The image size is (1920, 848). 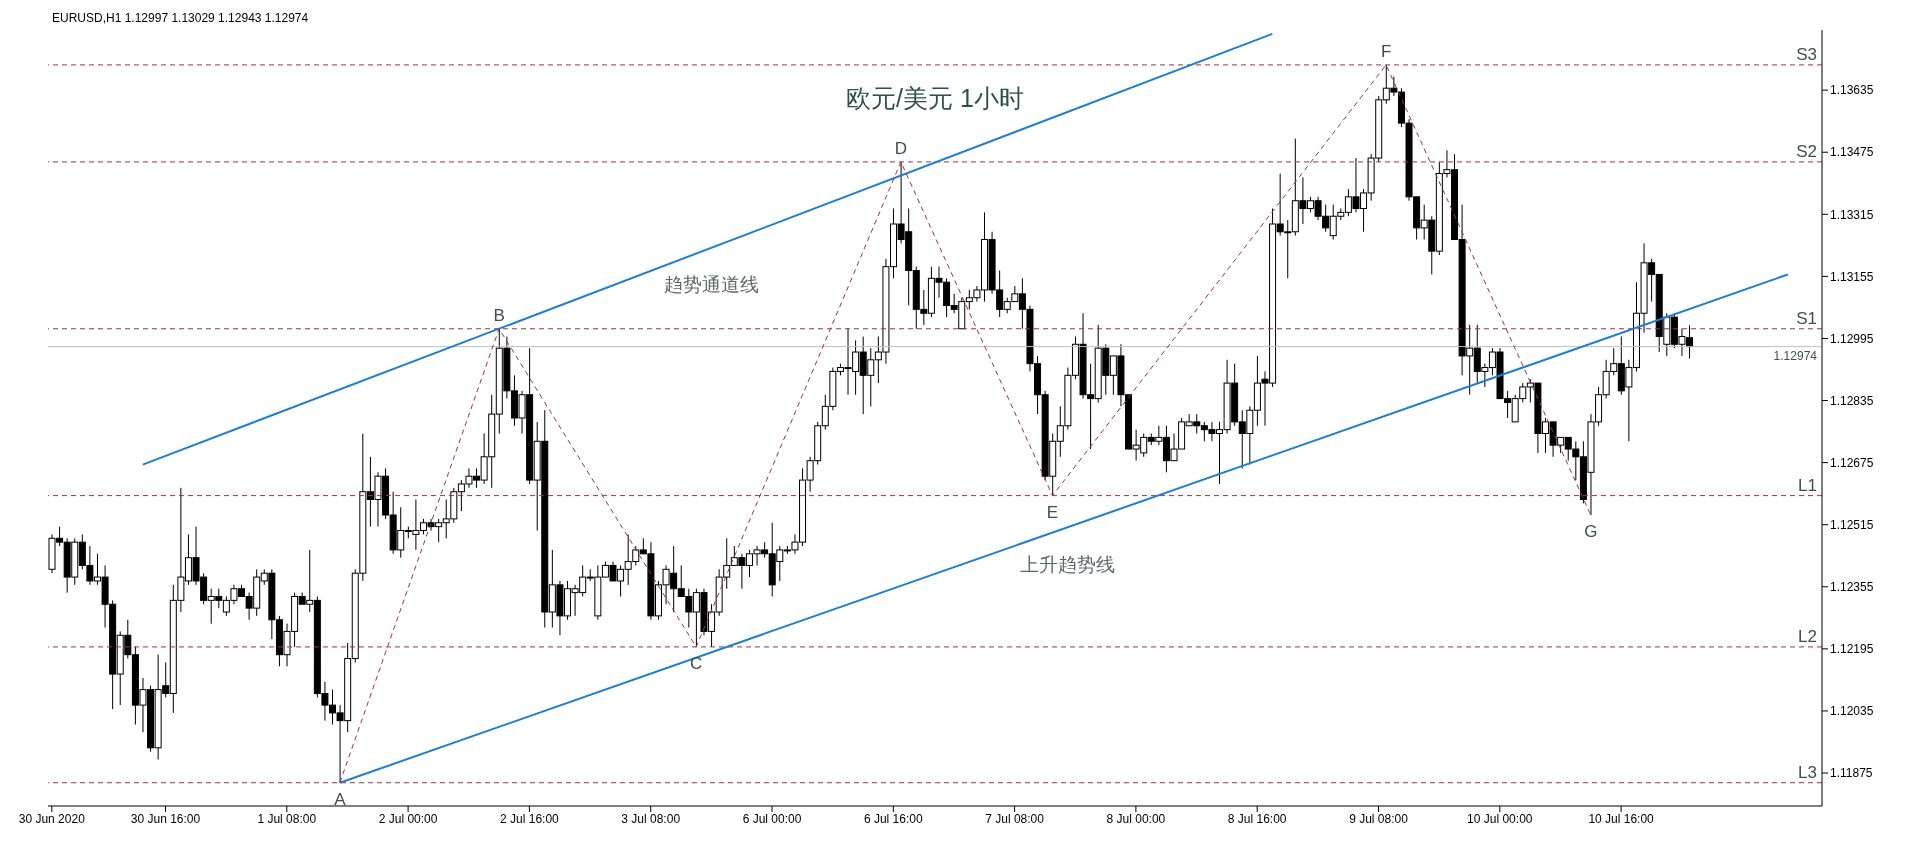 What do you see at coordinates (1806, 318) in the screenshot?
I see `ref-line-label: S1` at bounding box center [1806, 318].